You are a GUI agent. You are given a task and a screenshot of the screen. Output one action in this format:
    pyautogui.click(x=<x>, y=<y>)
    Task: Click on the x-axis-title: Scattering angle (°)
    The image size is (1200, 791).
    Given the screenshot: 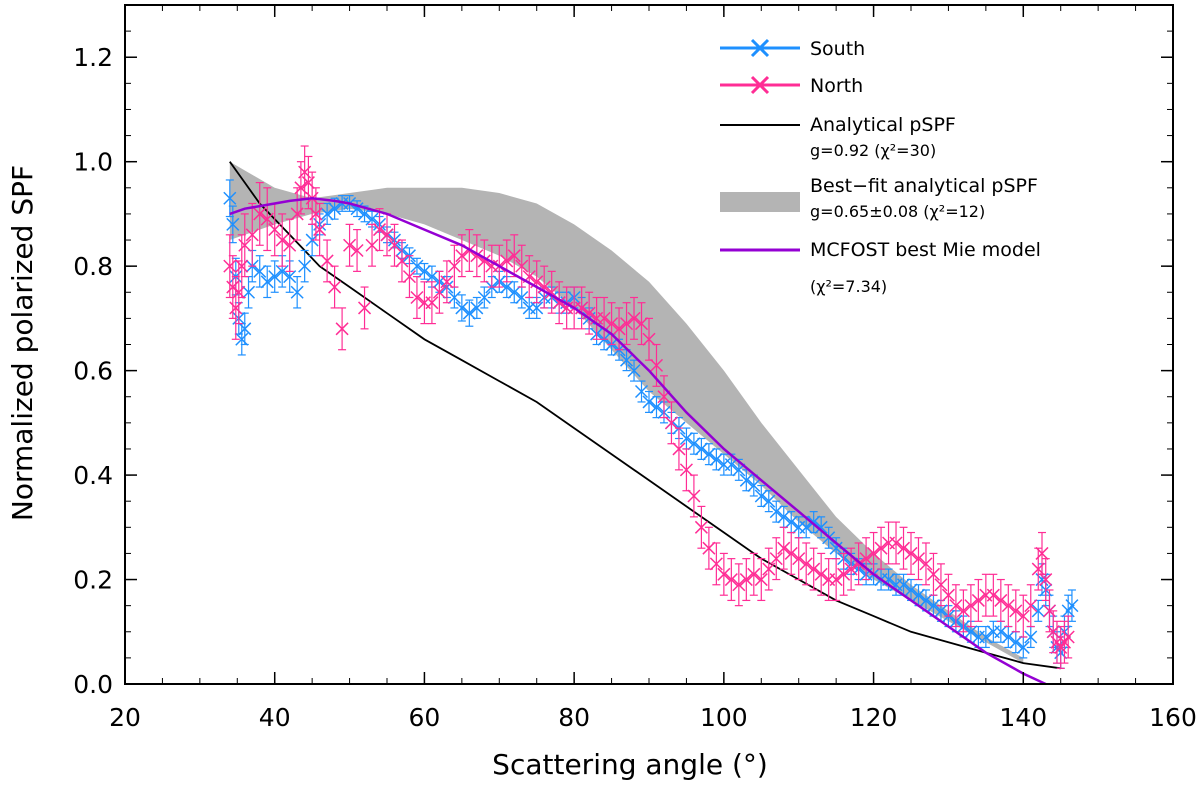 What is the action you would take?
    pyautogui.click(x=630, y=764)
    